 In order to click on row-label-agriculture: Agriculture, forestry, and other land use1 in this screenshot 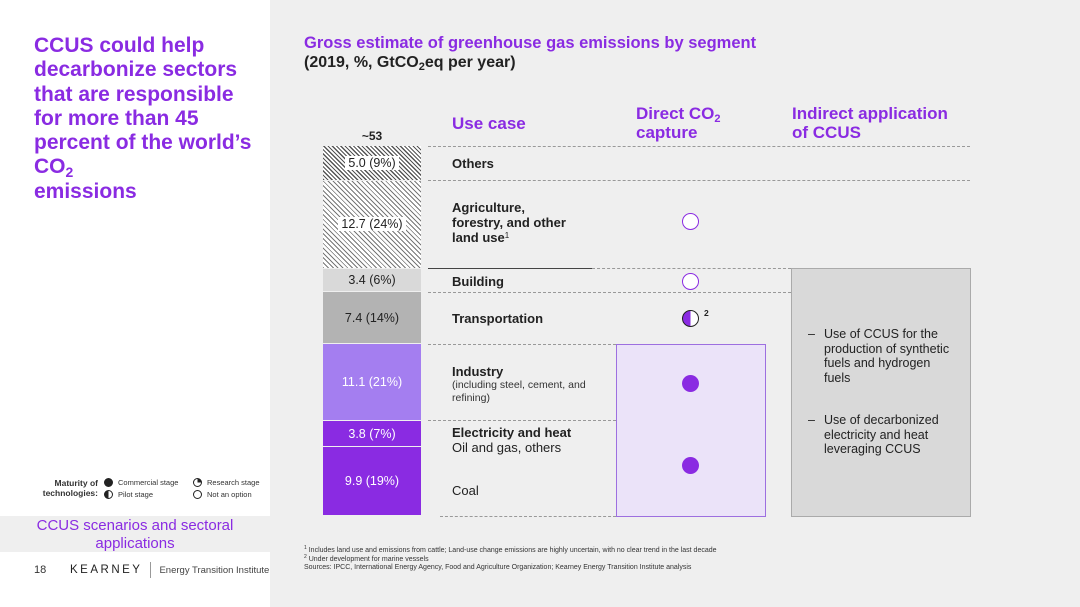, I will do `click(509, 222)`.